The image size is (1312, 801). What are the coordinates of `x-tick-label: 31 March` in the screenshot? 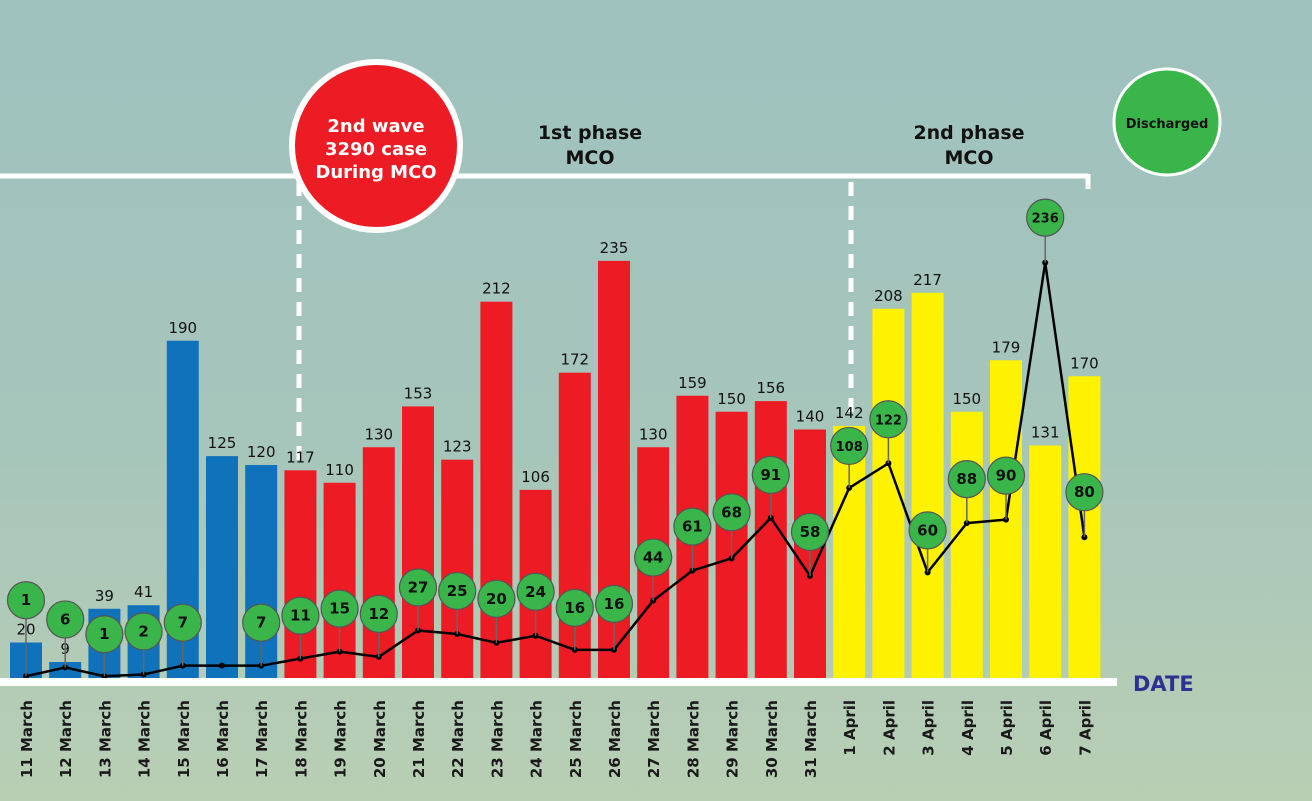 It's located at (811, 739).